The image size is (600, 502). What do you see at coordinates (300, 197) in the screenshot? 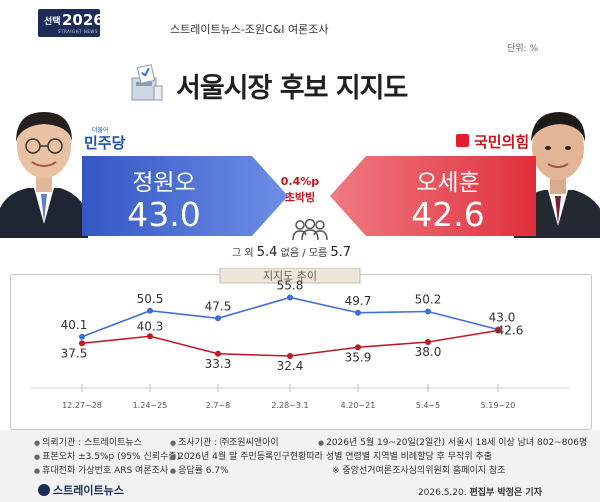
I see `margin-label: 초박빙` at bounding box center [300, 197].